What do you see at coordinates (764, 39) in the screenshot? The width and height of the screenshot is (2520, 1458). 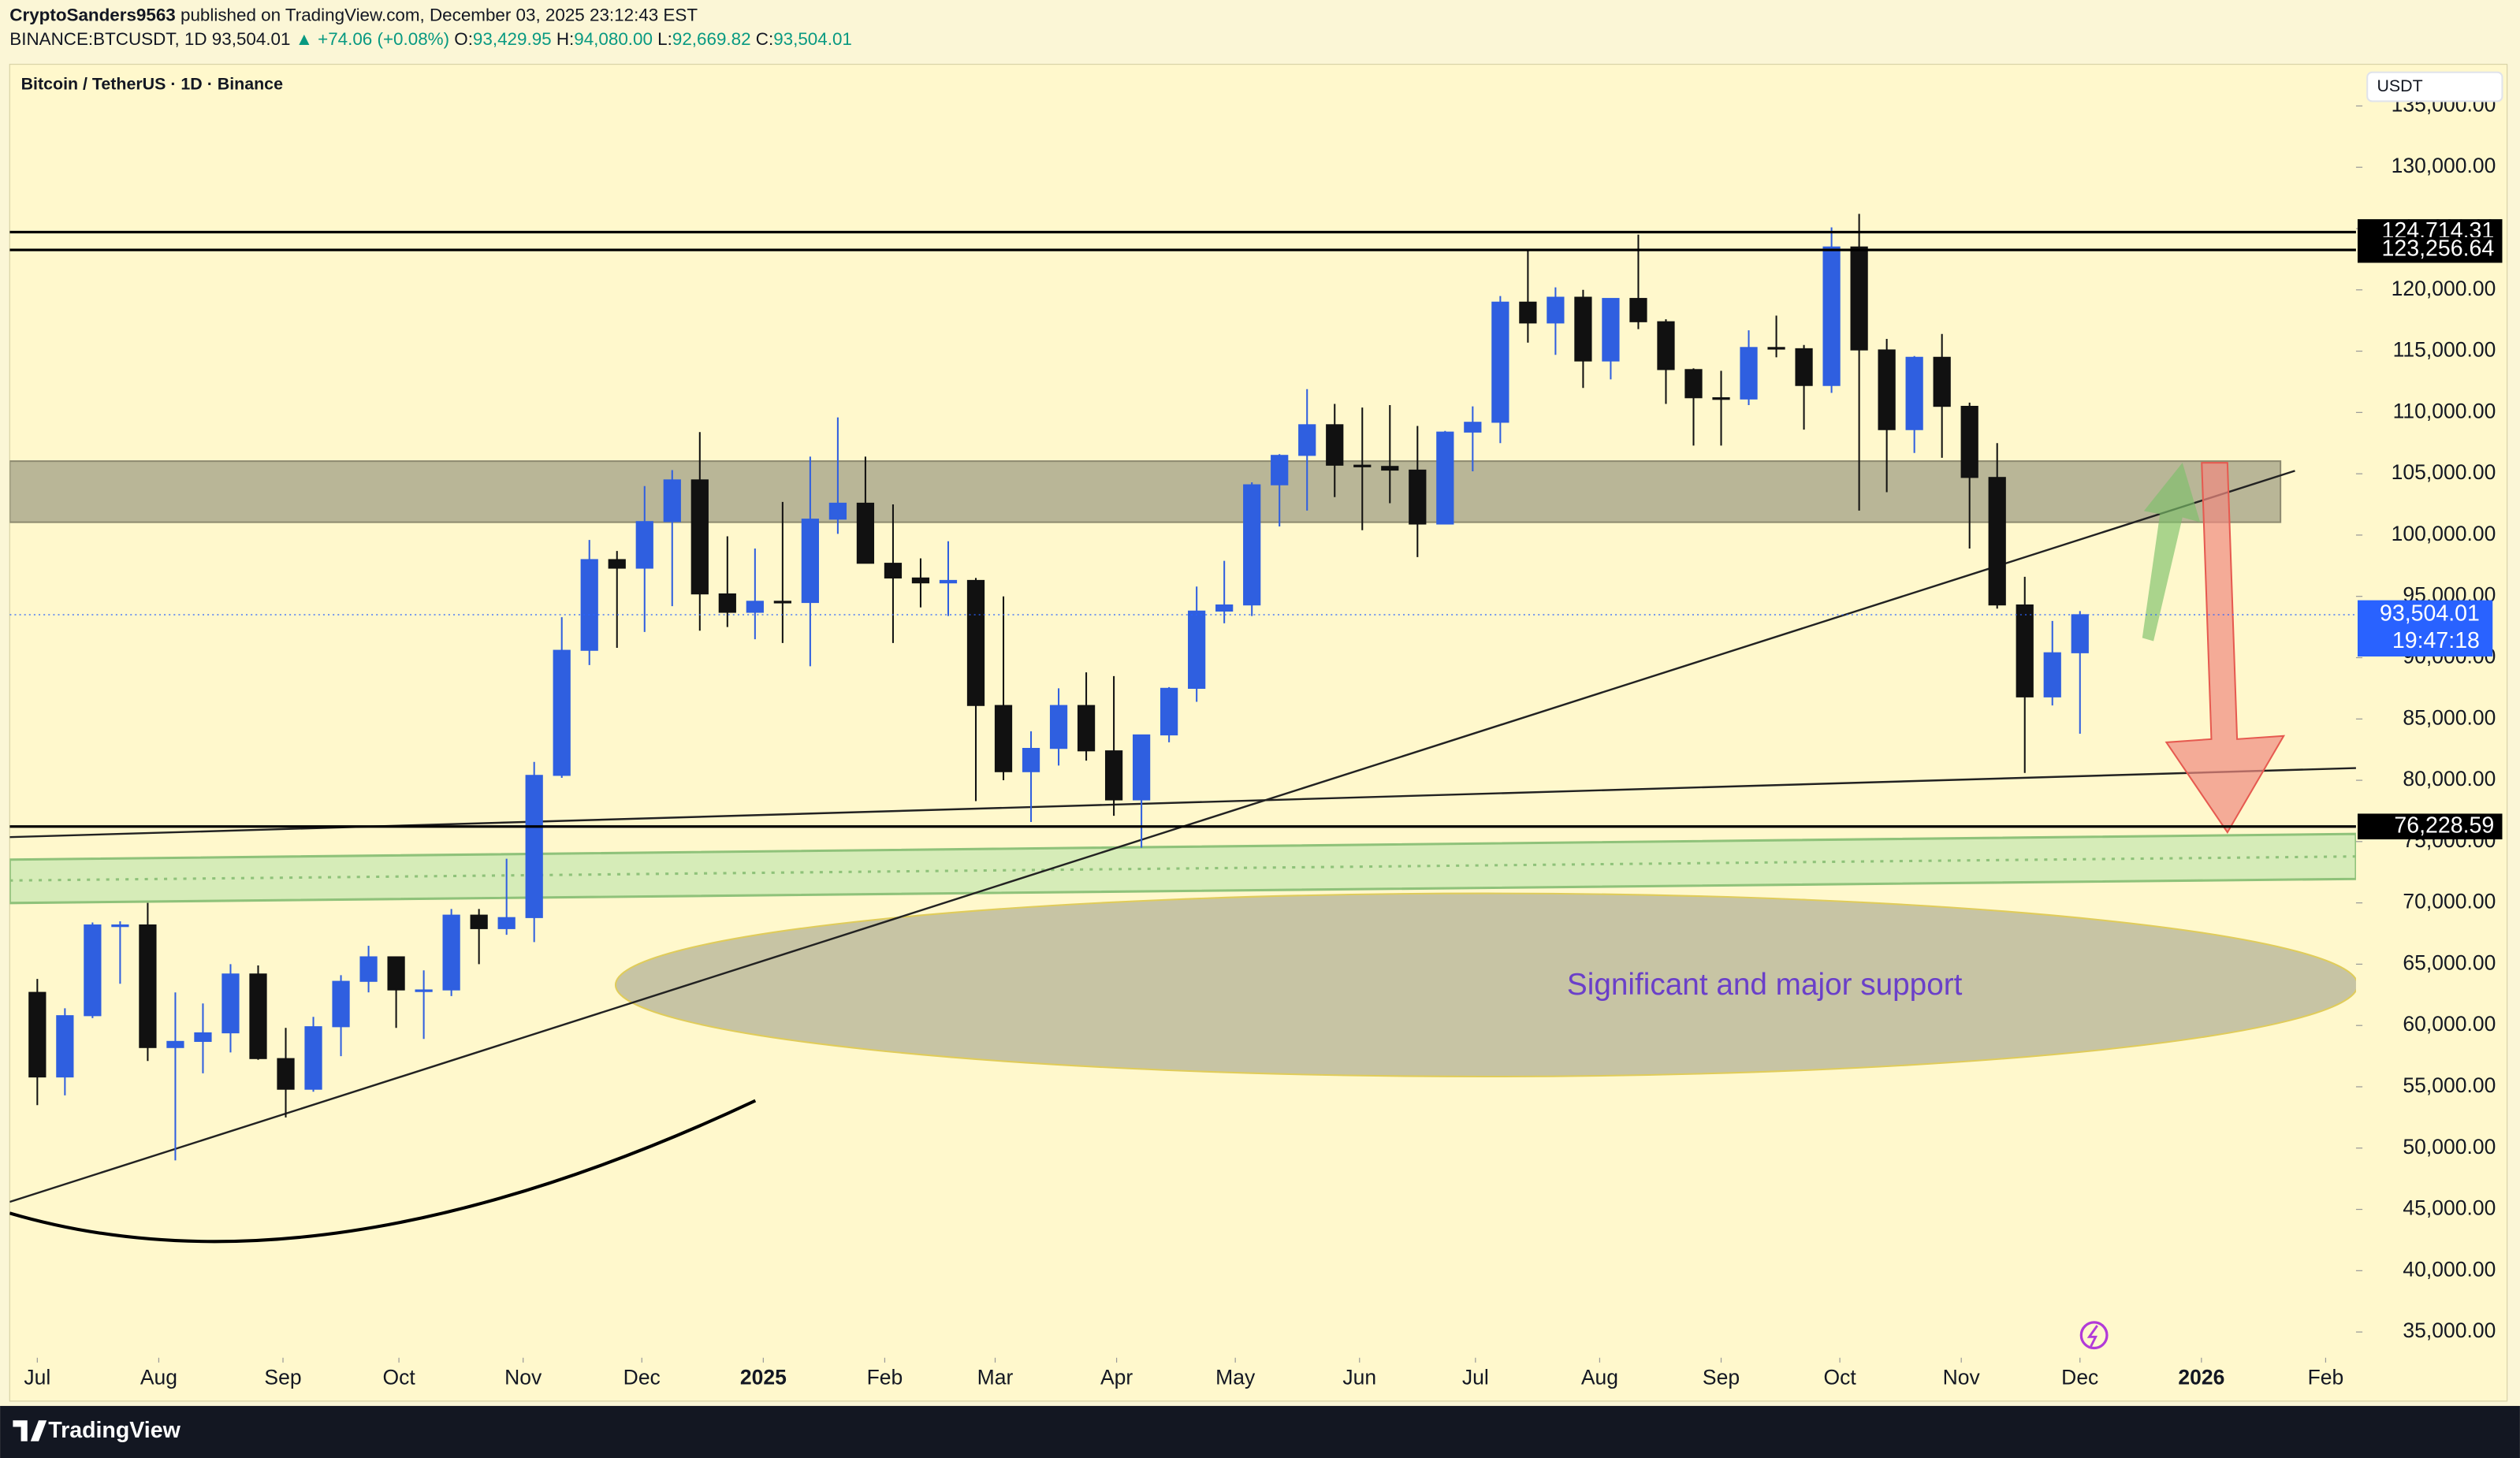 I see `ohlc-key: C:` at bounding box center [764, 39].